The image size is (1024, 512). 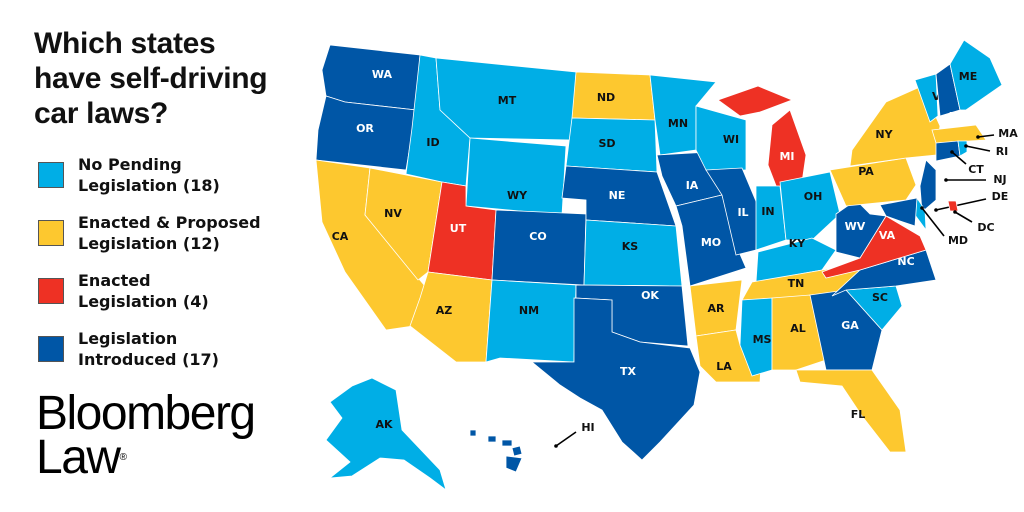 I want to click on state-oh: OH, so click(x=810, y=206).